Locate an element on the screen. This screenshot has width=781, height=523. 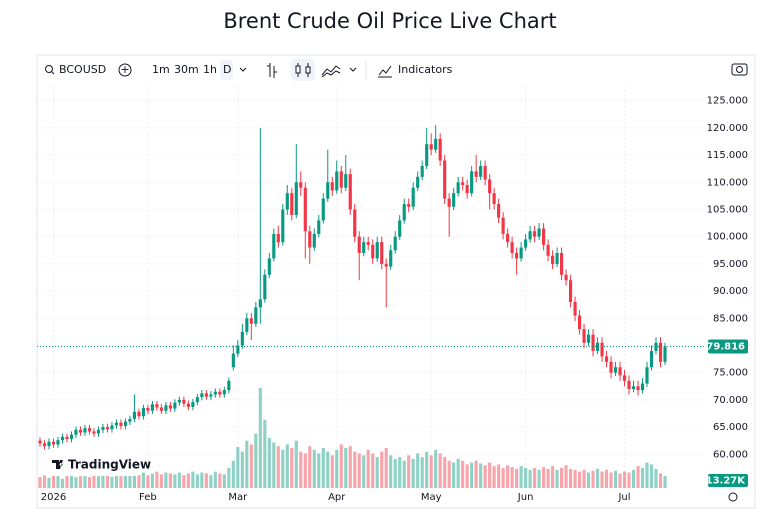
snapshot-button is located at coordinates (739, 69).